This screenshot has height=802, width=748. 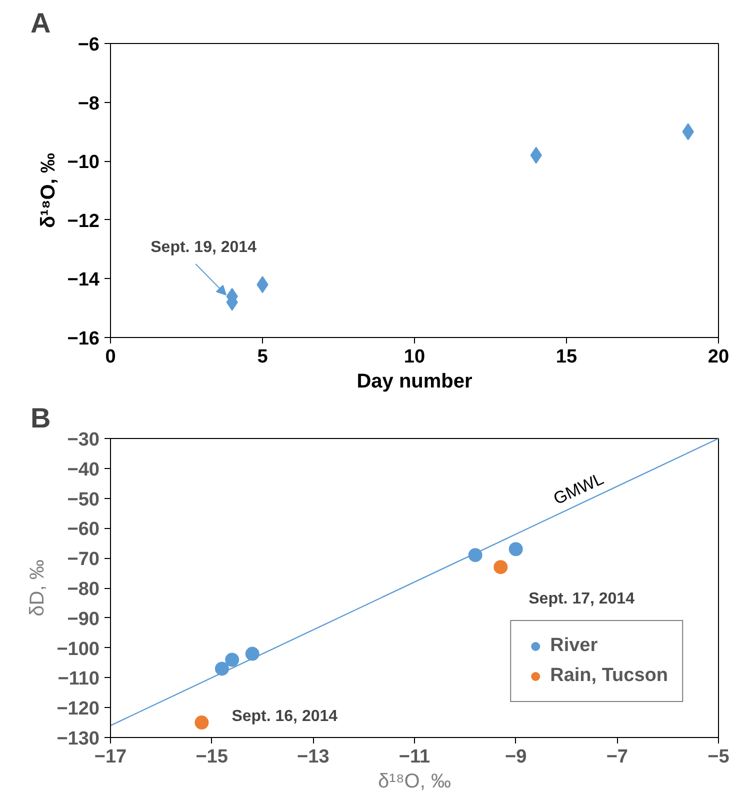 What do you see at coordinates (89, 45) in the screenshot?
I see `y-tick-label: −6` at bounding box center [89, 45].